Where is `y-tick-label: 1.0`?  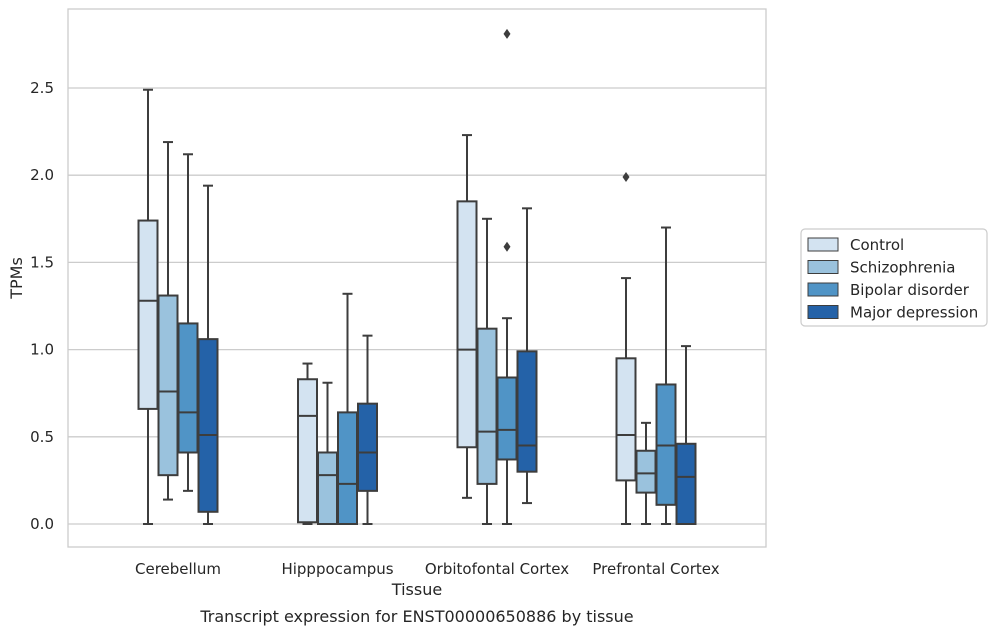
y-tick-label: 1.0 is located at coordinates (42, 350).